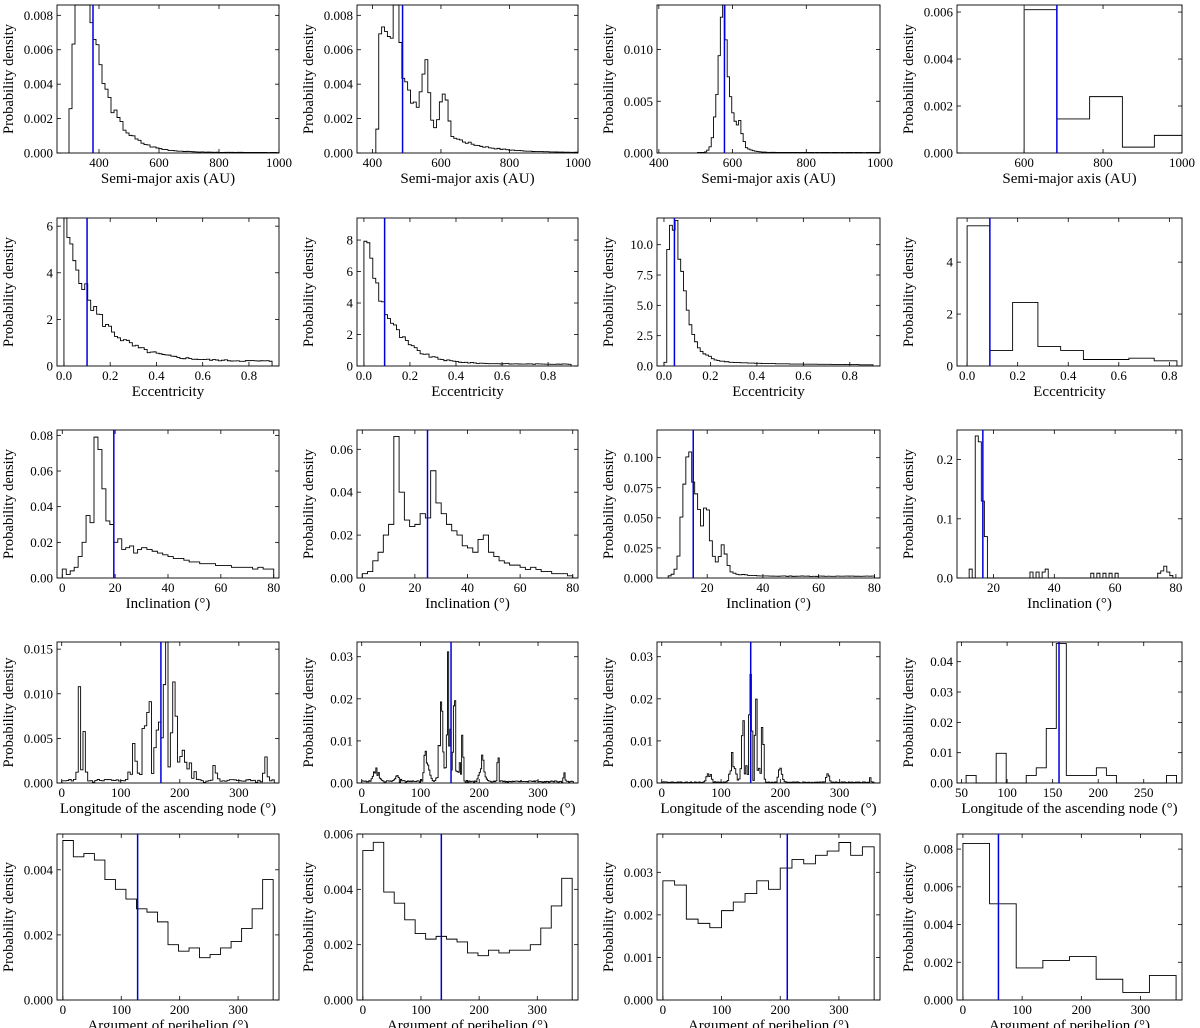 This screenshot has height=1028, width=1200. Describe the element at coordinates (1175, 587) in the screenshot. I see `x-tick-label: 80` at that location.